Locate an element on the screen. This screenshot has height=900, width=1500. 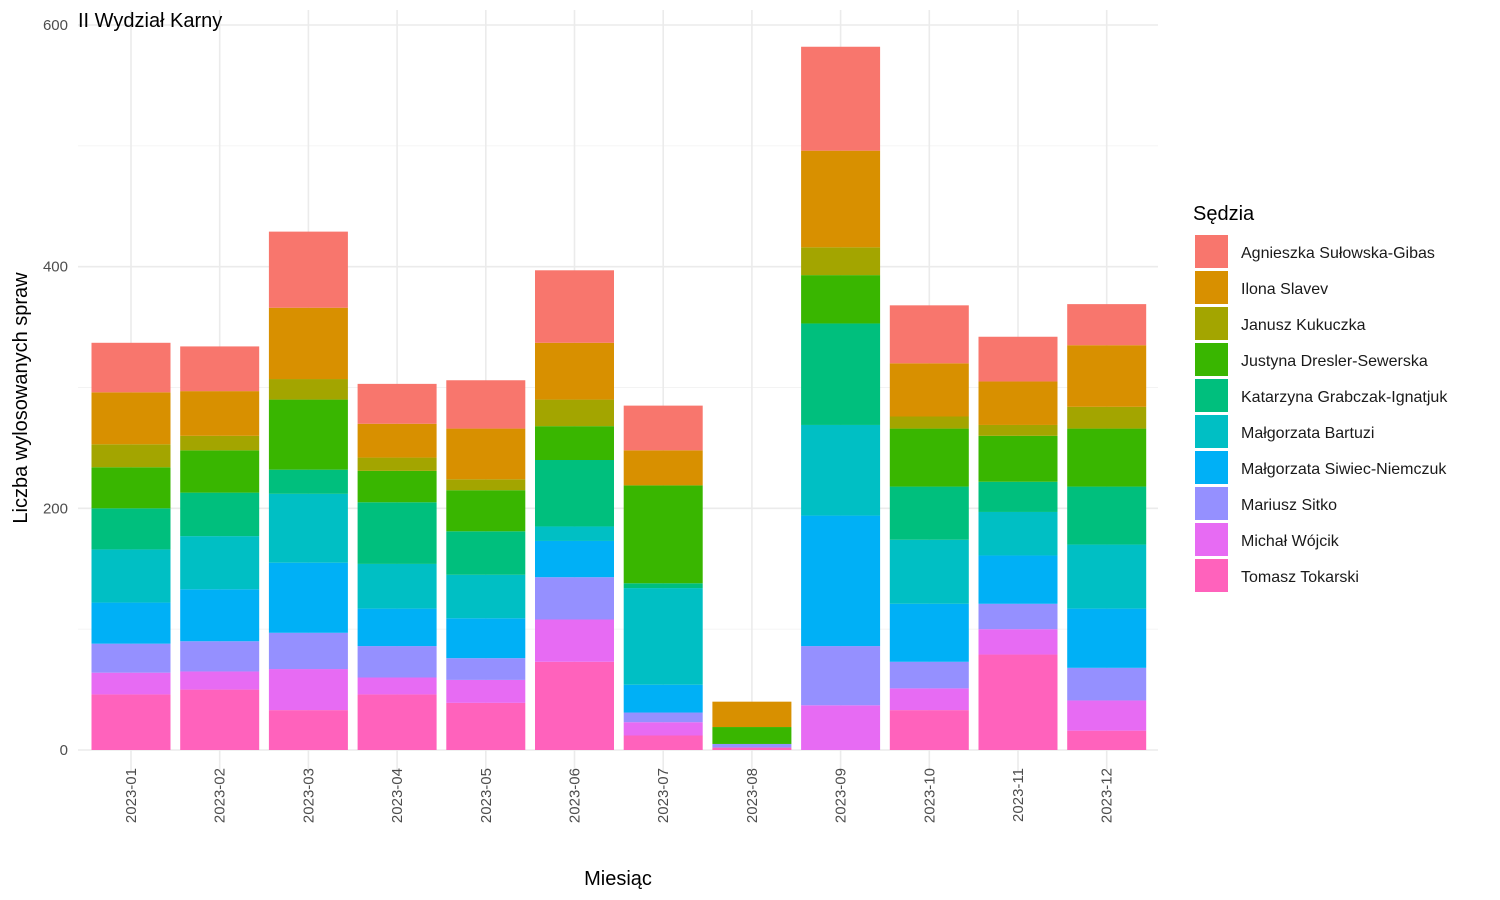
bar-segment-2023-02-katarzyna-grabczak-ignatjuk is located at coordinates (220, 514).